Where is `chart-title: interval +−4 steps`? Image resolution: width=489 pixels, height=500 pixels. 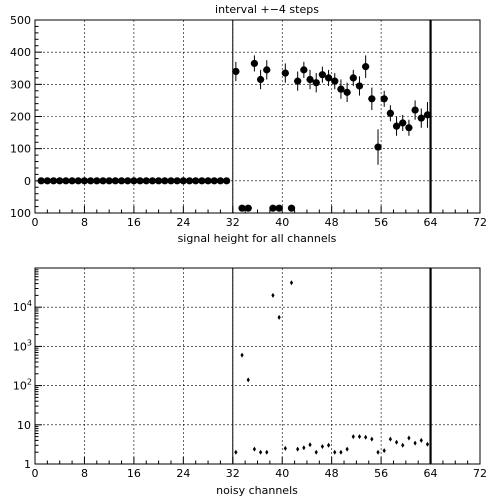 chart-title: interval +−4 steps is located at coordinates (267, 9).